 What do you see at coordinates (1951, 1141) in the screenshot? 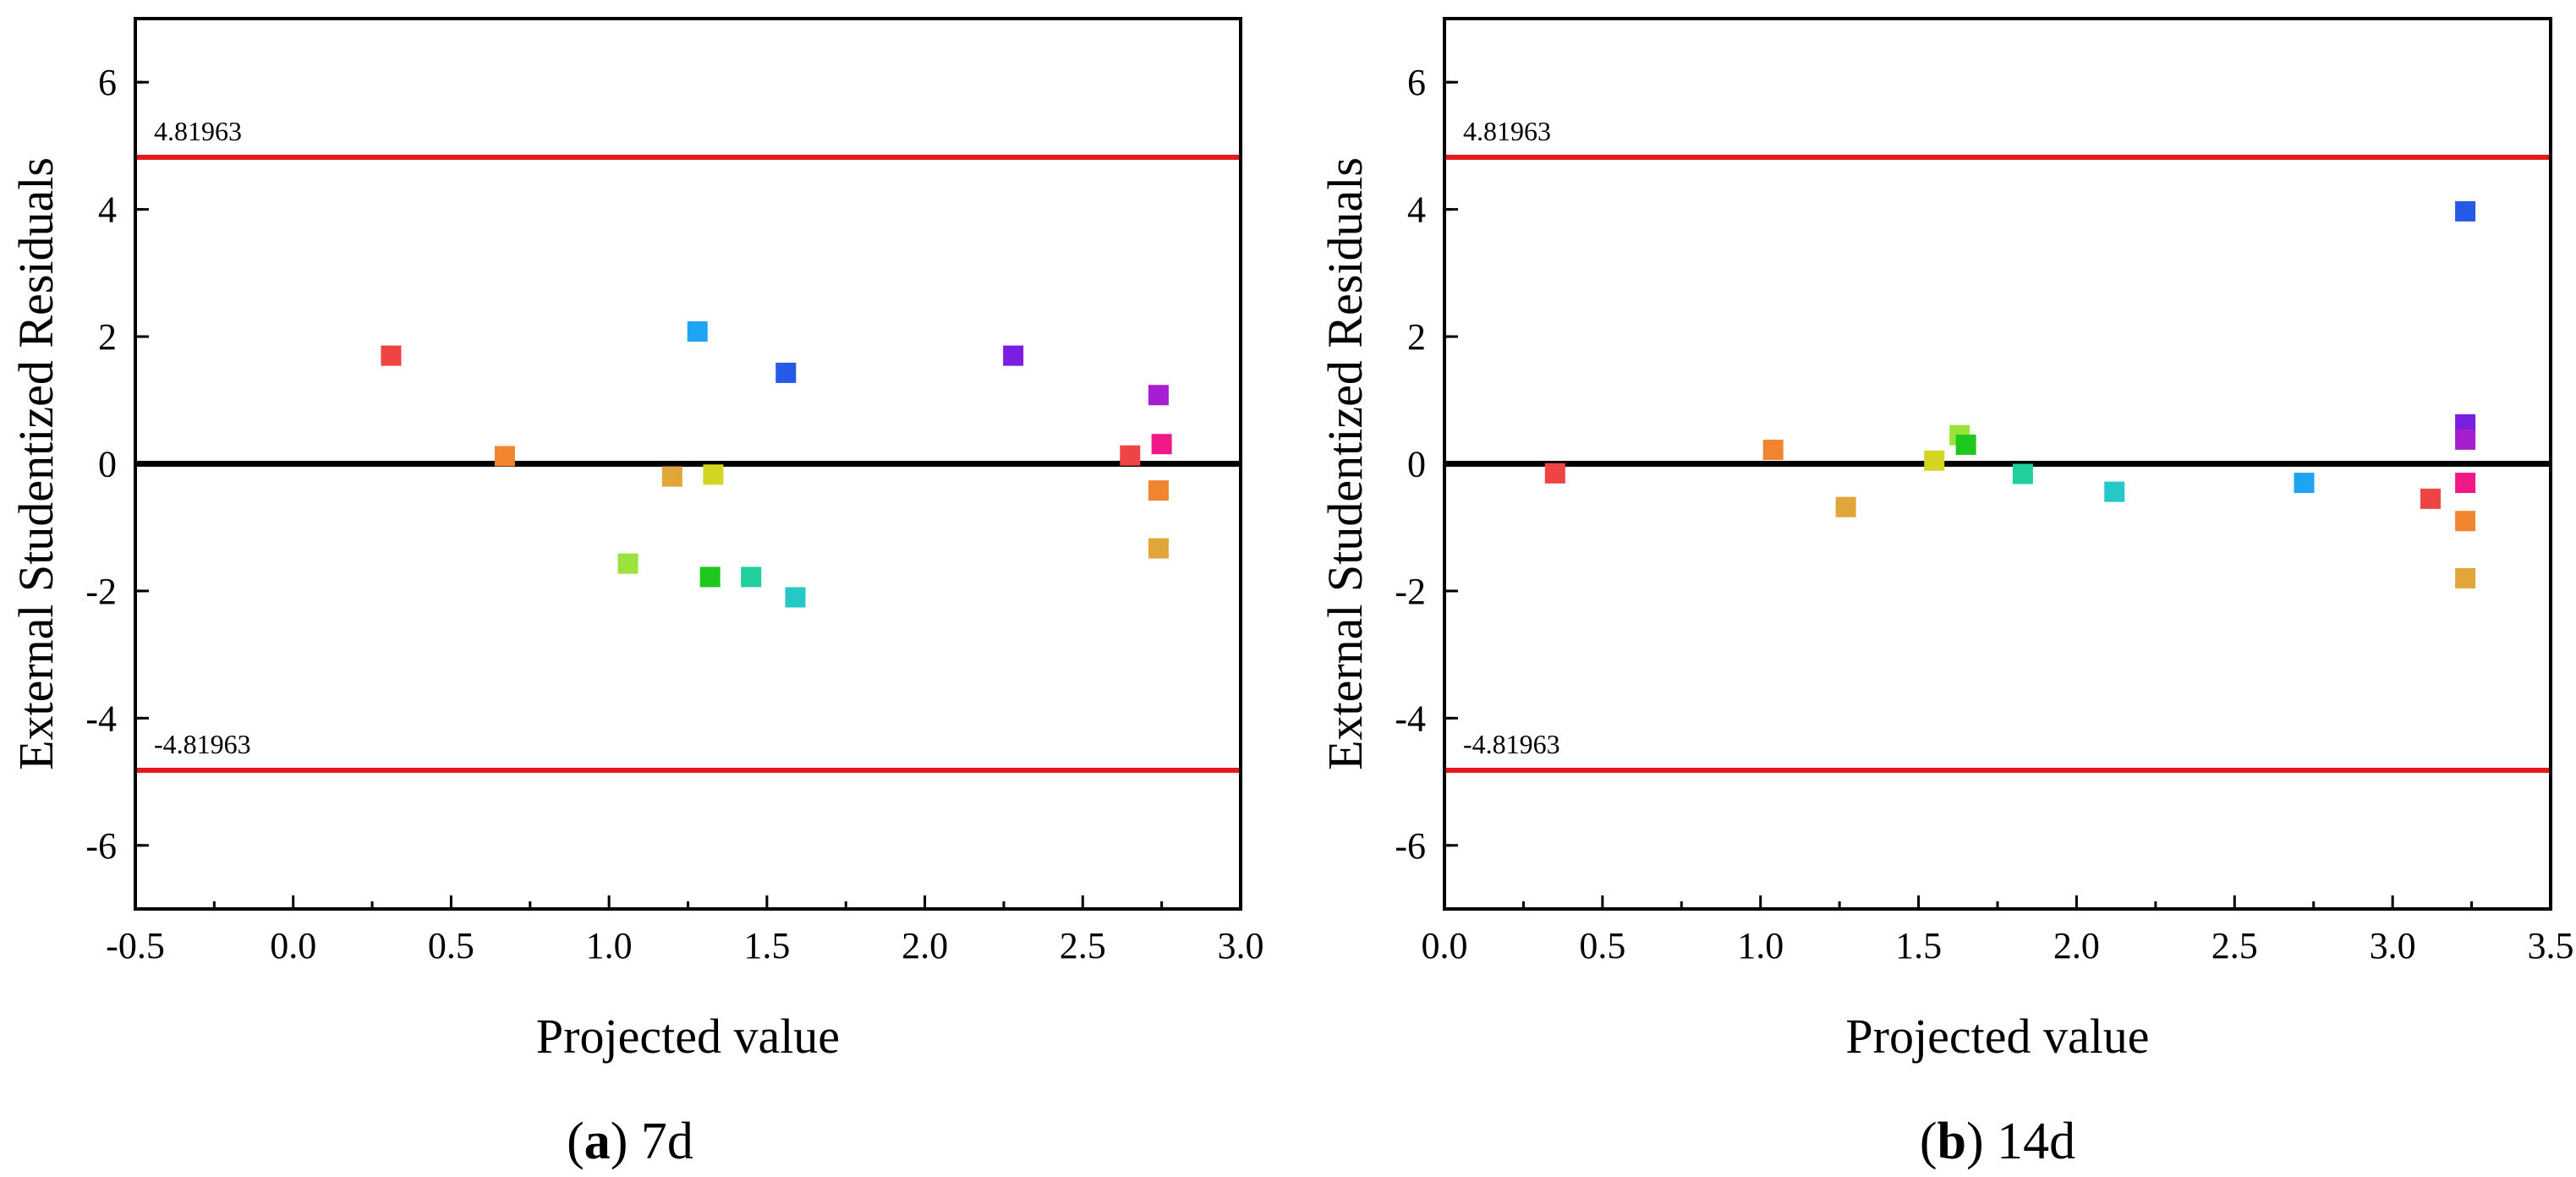
I see `caption-letter: b` at bounding box center [1951, 1141].